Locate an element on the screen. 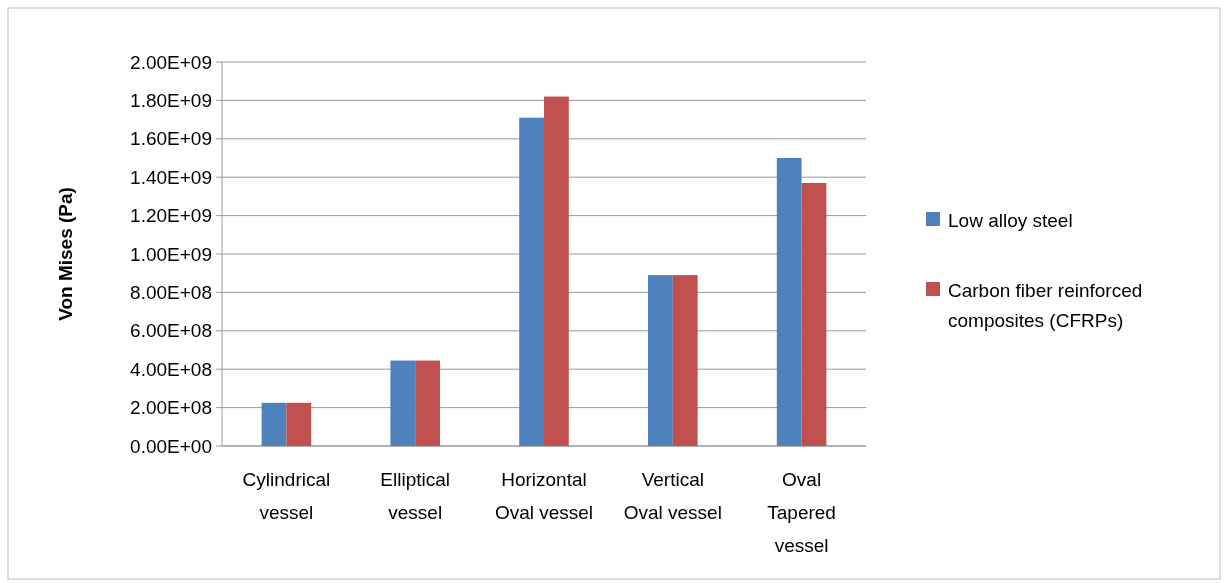 The image size is (1226, 583). x-tick-label: Cylindrical vessel is located at coordinates (286, 496).